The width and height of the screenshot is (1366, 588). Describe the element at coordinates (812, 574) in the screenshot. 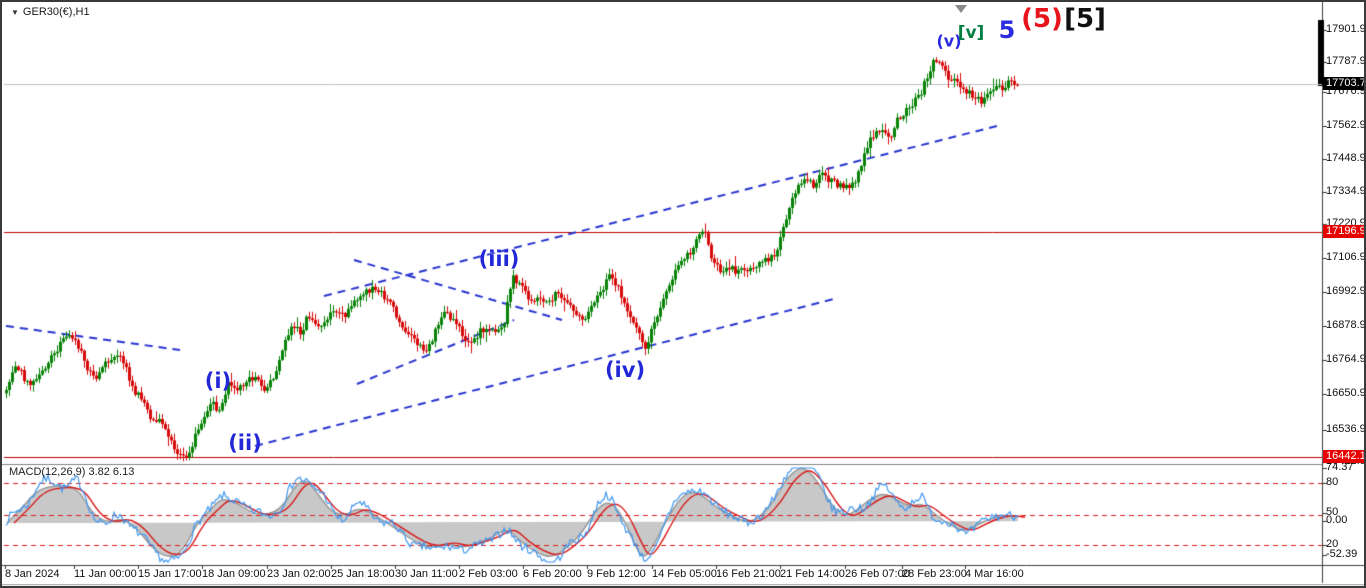

I see `time-axis-label: 21 Feb 14:00` at that location.